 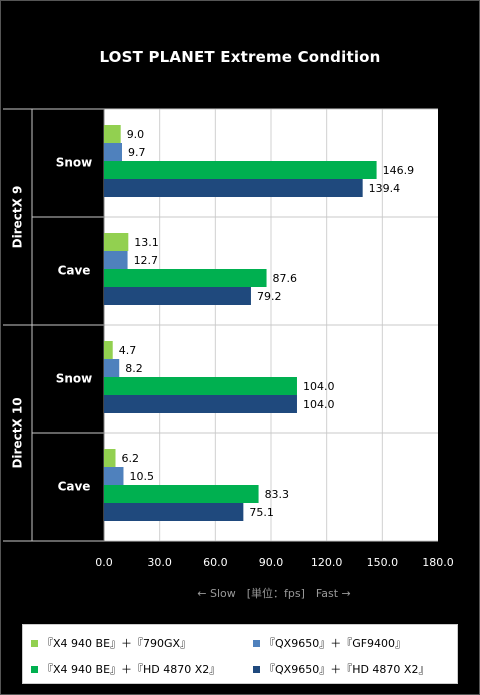 What do you see at coordinates (133, 368) in the screenshot?
I see `data-label: 8.2` at bounding box center [133, 368].